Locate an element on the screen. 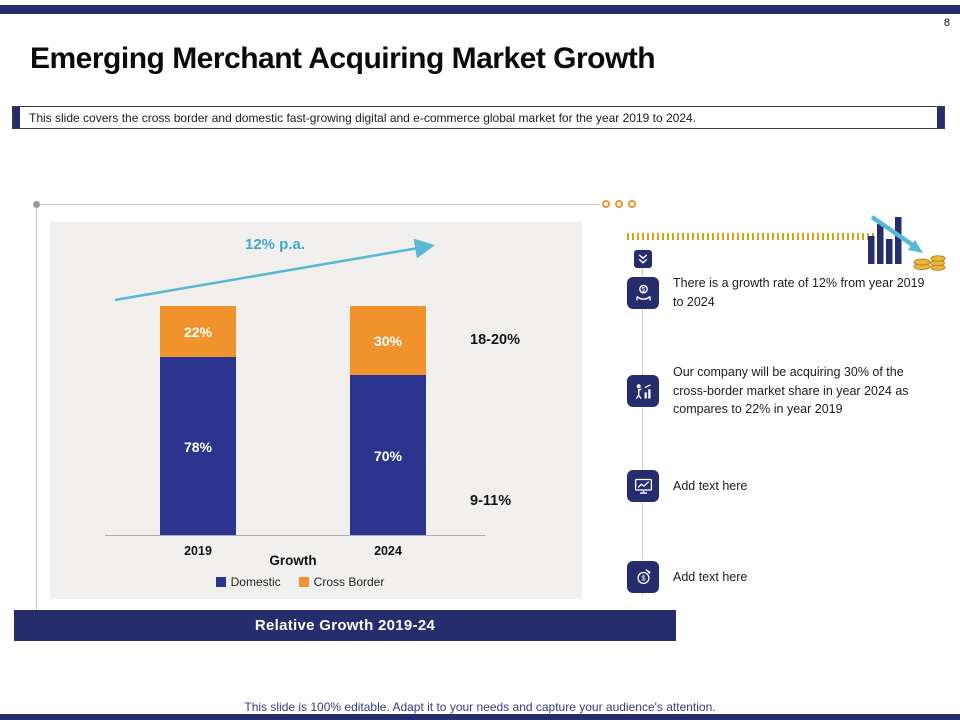 This screenshot has width=960, height=720. bar-2024-domestic-label: 70% is located at coordinates (388, 455).